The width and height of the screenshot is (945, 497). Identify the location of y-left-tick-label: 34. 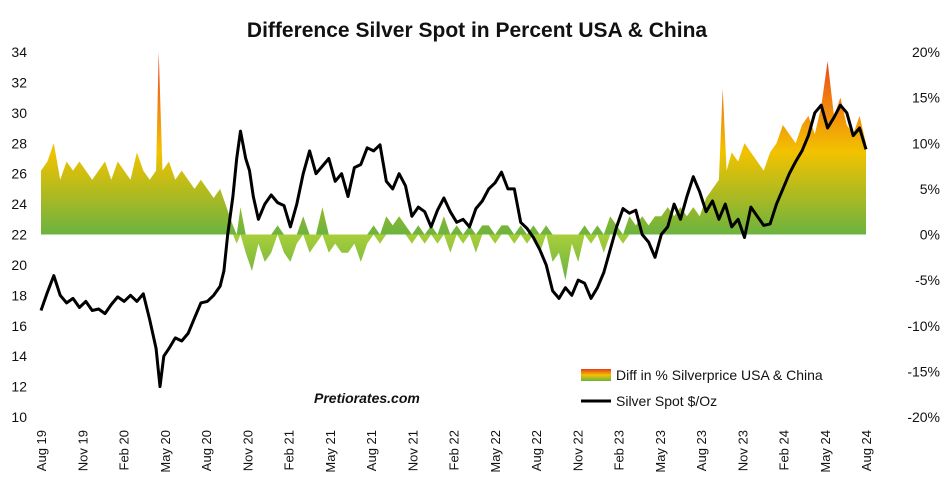
(19, 52).